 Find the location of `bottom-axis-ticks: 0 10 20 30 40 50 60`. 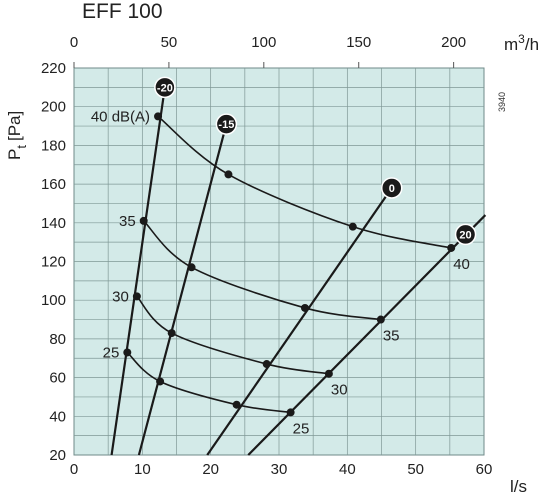

bottom-axis-ticks: 0 10 20 30 40 50 60 is located at coordinates (281, 469).